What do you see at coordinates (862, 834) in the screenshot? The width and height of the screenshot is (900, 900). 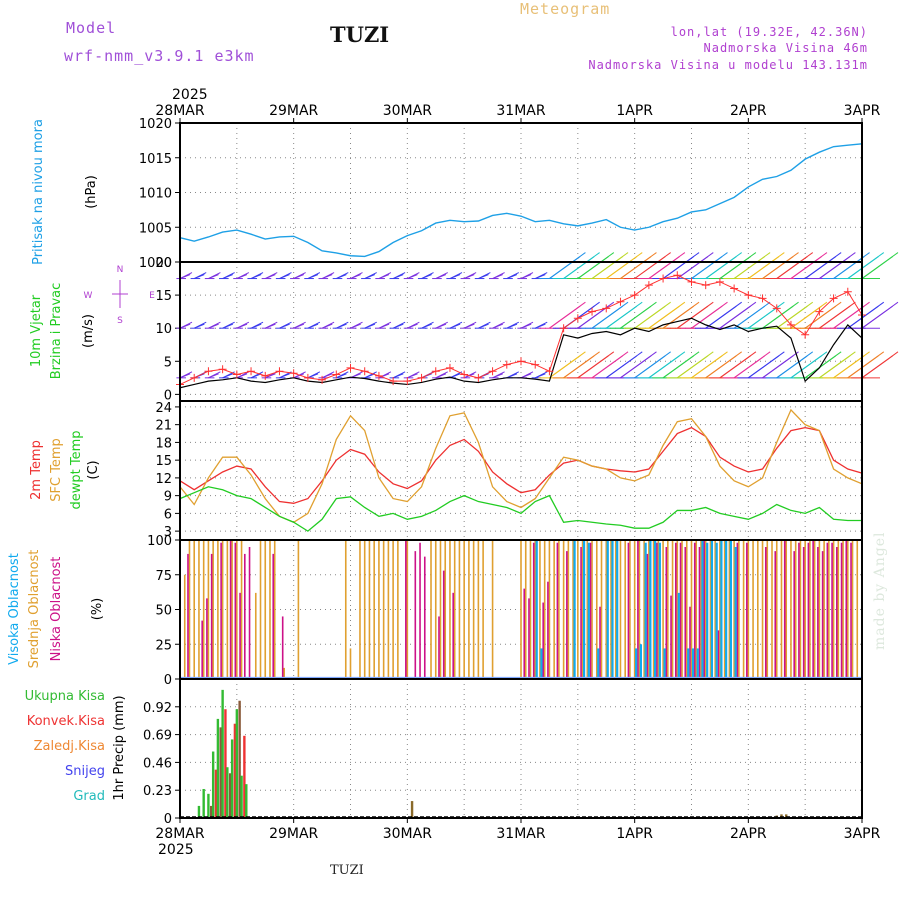 I see `x-tick-label-bottom: 3APR` at bounding box center [862, 834].